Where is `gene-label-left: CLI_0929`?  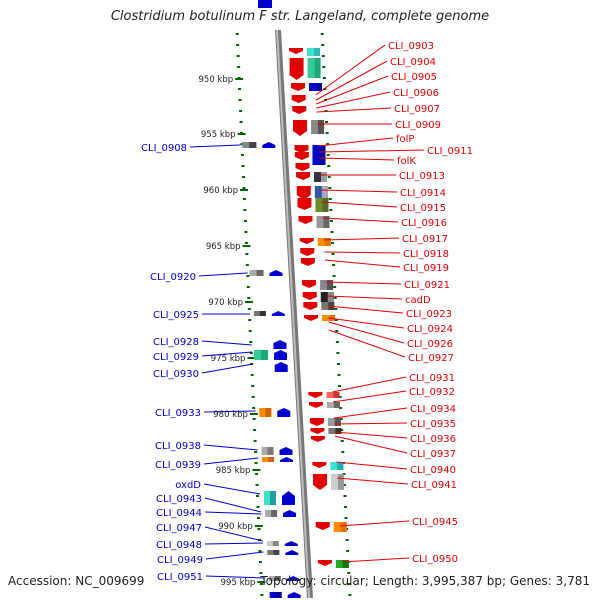
gene-label-left: CLI_0929 is located at coordinates (176, 357).